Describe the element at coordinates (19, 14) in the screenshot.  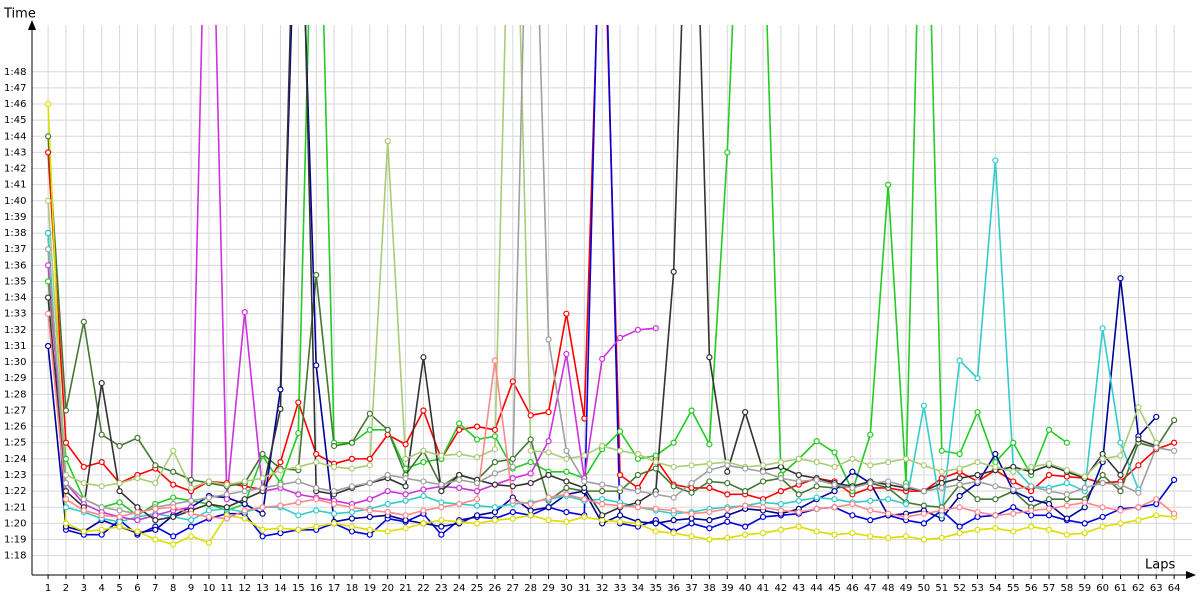
I see `y-axis-label: Time` at that location.